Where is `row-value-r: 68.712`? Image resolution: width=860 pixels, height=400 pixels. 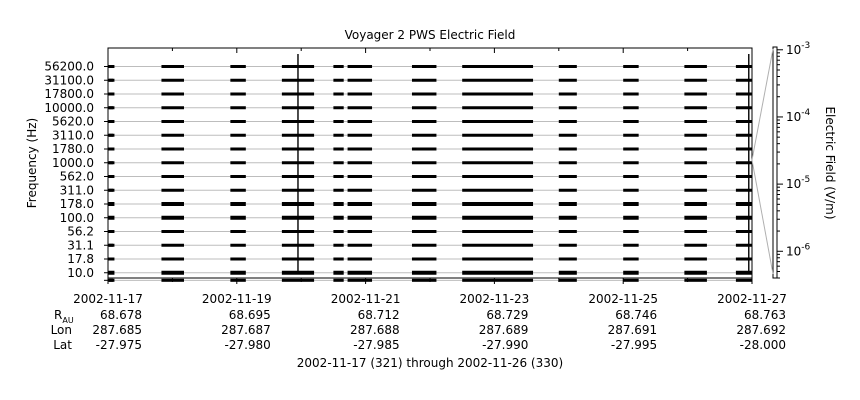 row-value-r: 68.712 is located at coordinates (379, 315).